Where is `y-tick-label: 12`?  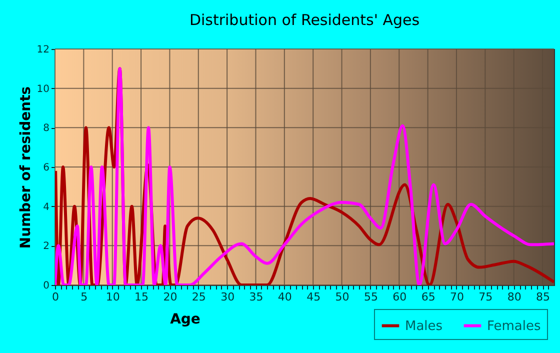 y-tick-label: 12 is located at coordinates (43, 50).